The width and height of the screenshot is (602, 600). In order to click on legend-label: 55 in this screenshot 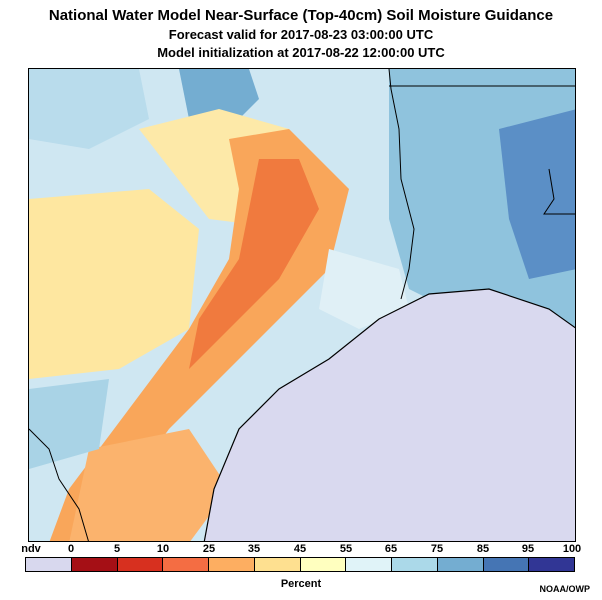, I will do `click(346, 549)`.